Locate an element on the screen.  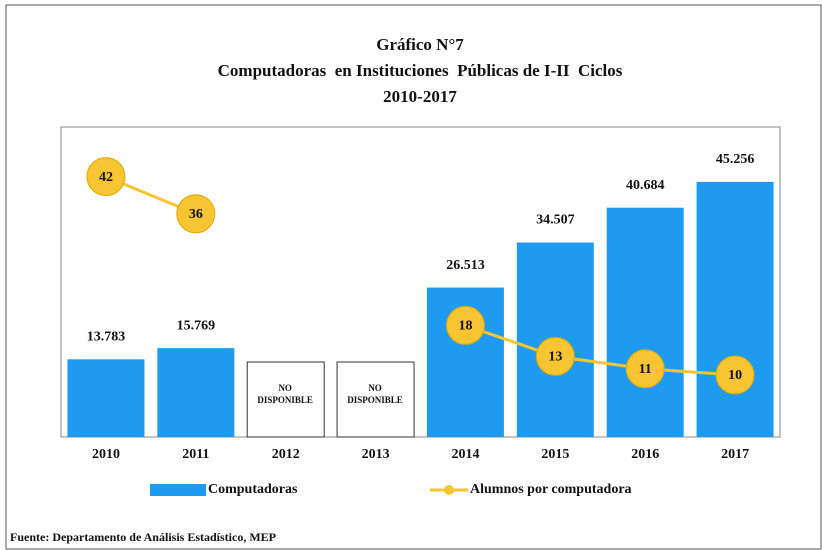
data-label: 40.684 is located at coordinates (645, 185).